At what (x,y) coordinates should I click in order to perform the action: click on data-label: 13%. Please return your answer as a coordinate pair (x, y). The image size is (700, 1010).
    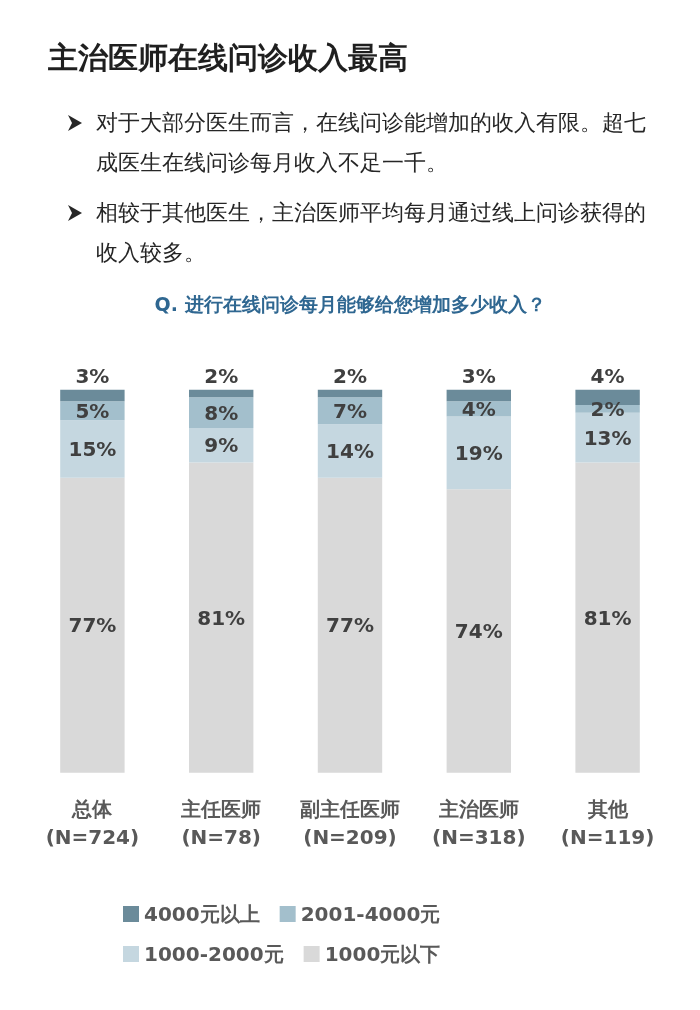
    Looking at the image, I should click on (607, 437).